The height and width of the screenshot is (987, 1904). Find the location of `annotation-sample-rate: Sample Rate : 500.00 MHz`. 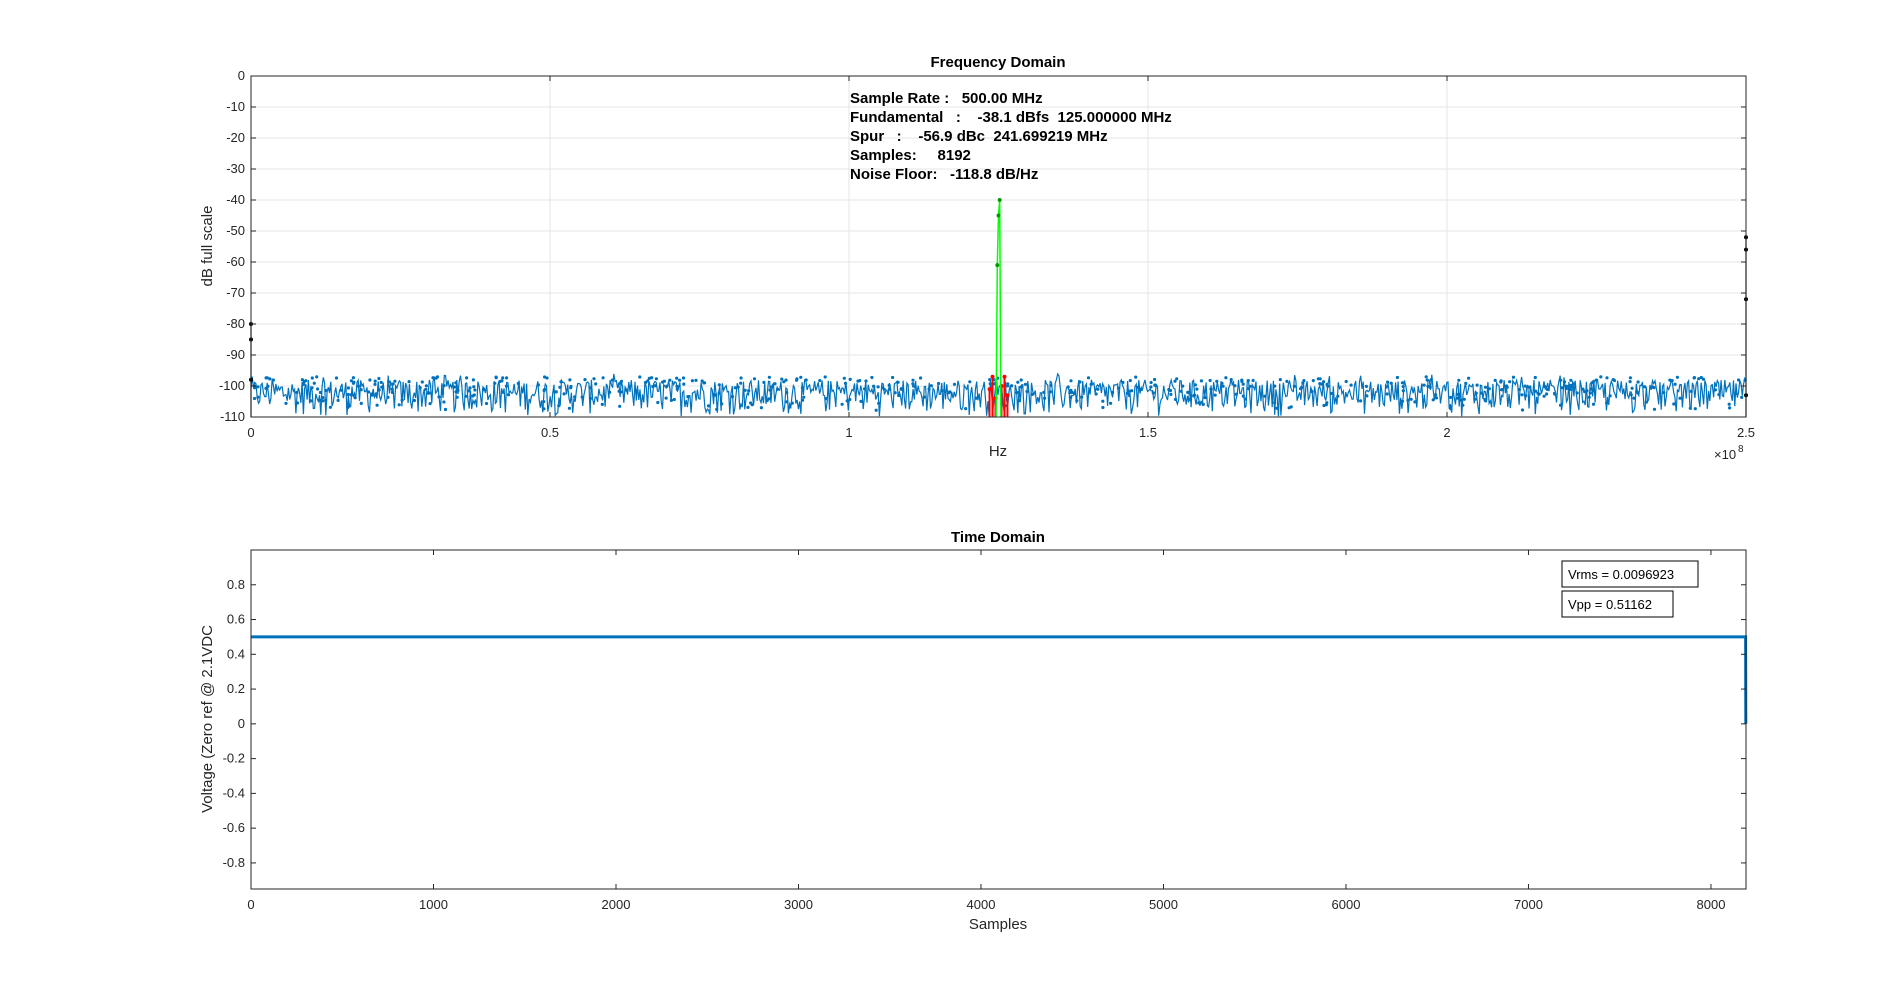

annotation-sample-rate: Sample Rate : 500.00 MHz is located at coordinates (946, 98).